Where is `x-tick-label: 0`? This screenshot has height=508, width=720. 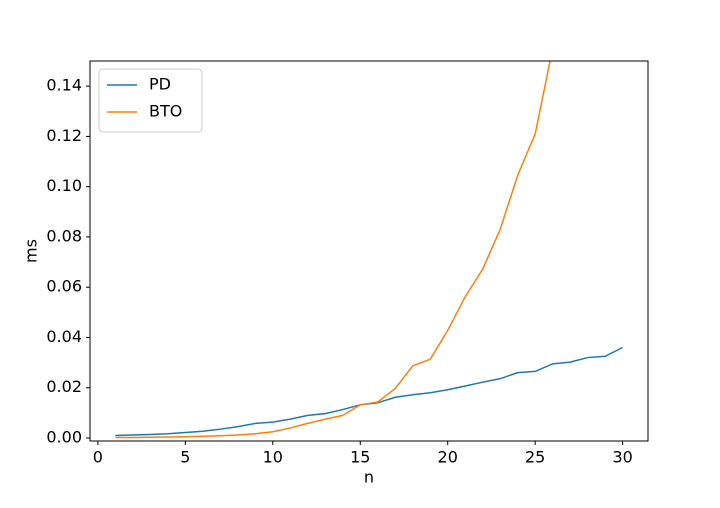 x-tick-label: 0 is located at coordinates (98, 457).